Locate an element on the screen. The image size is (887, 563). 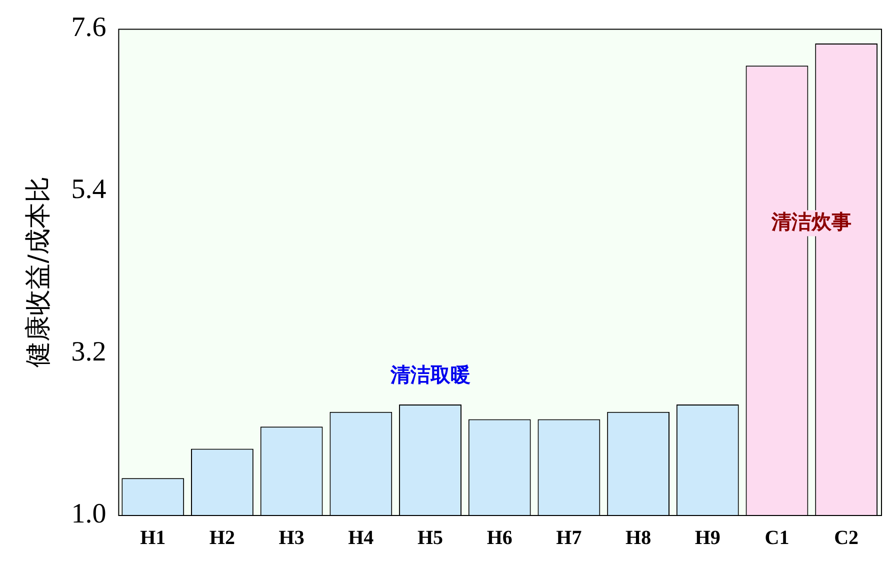
x-tick-label: H4 is located at coordinates (361, 538).